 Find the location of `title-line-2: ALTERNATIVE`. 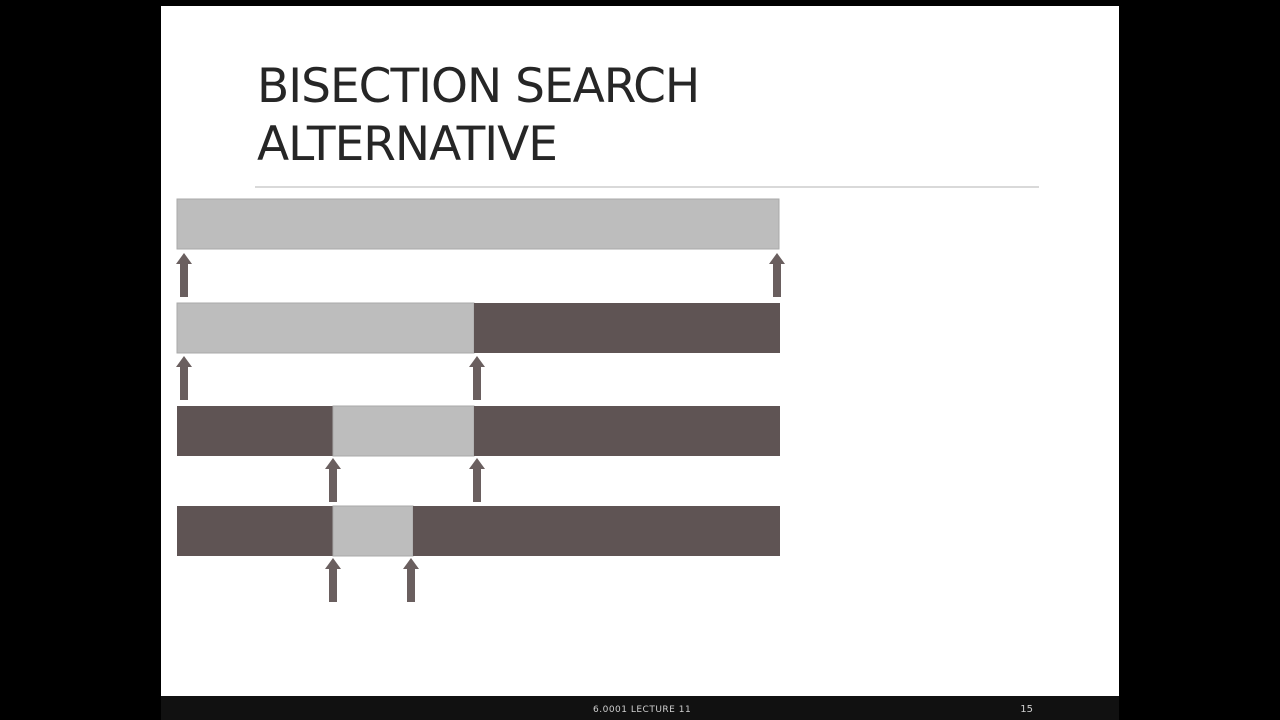

title-line-2: ALTERNATIVE is located at coordinates (407, 144).